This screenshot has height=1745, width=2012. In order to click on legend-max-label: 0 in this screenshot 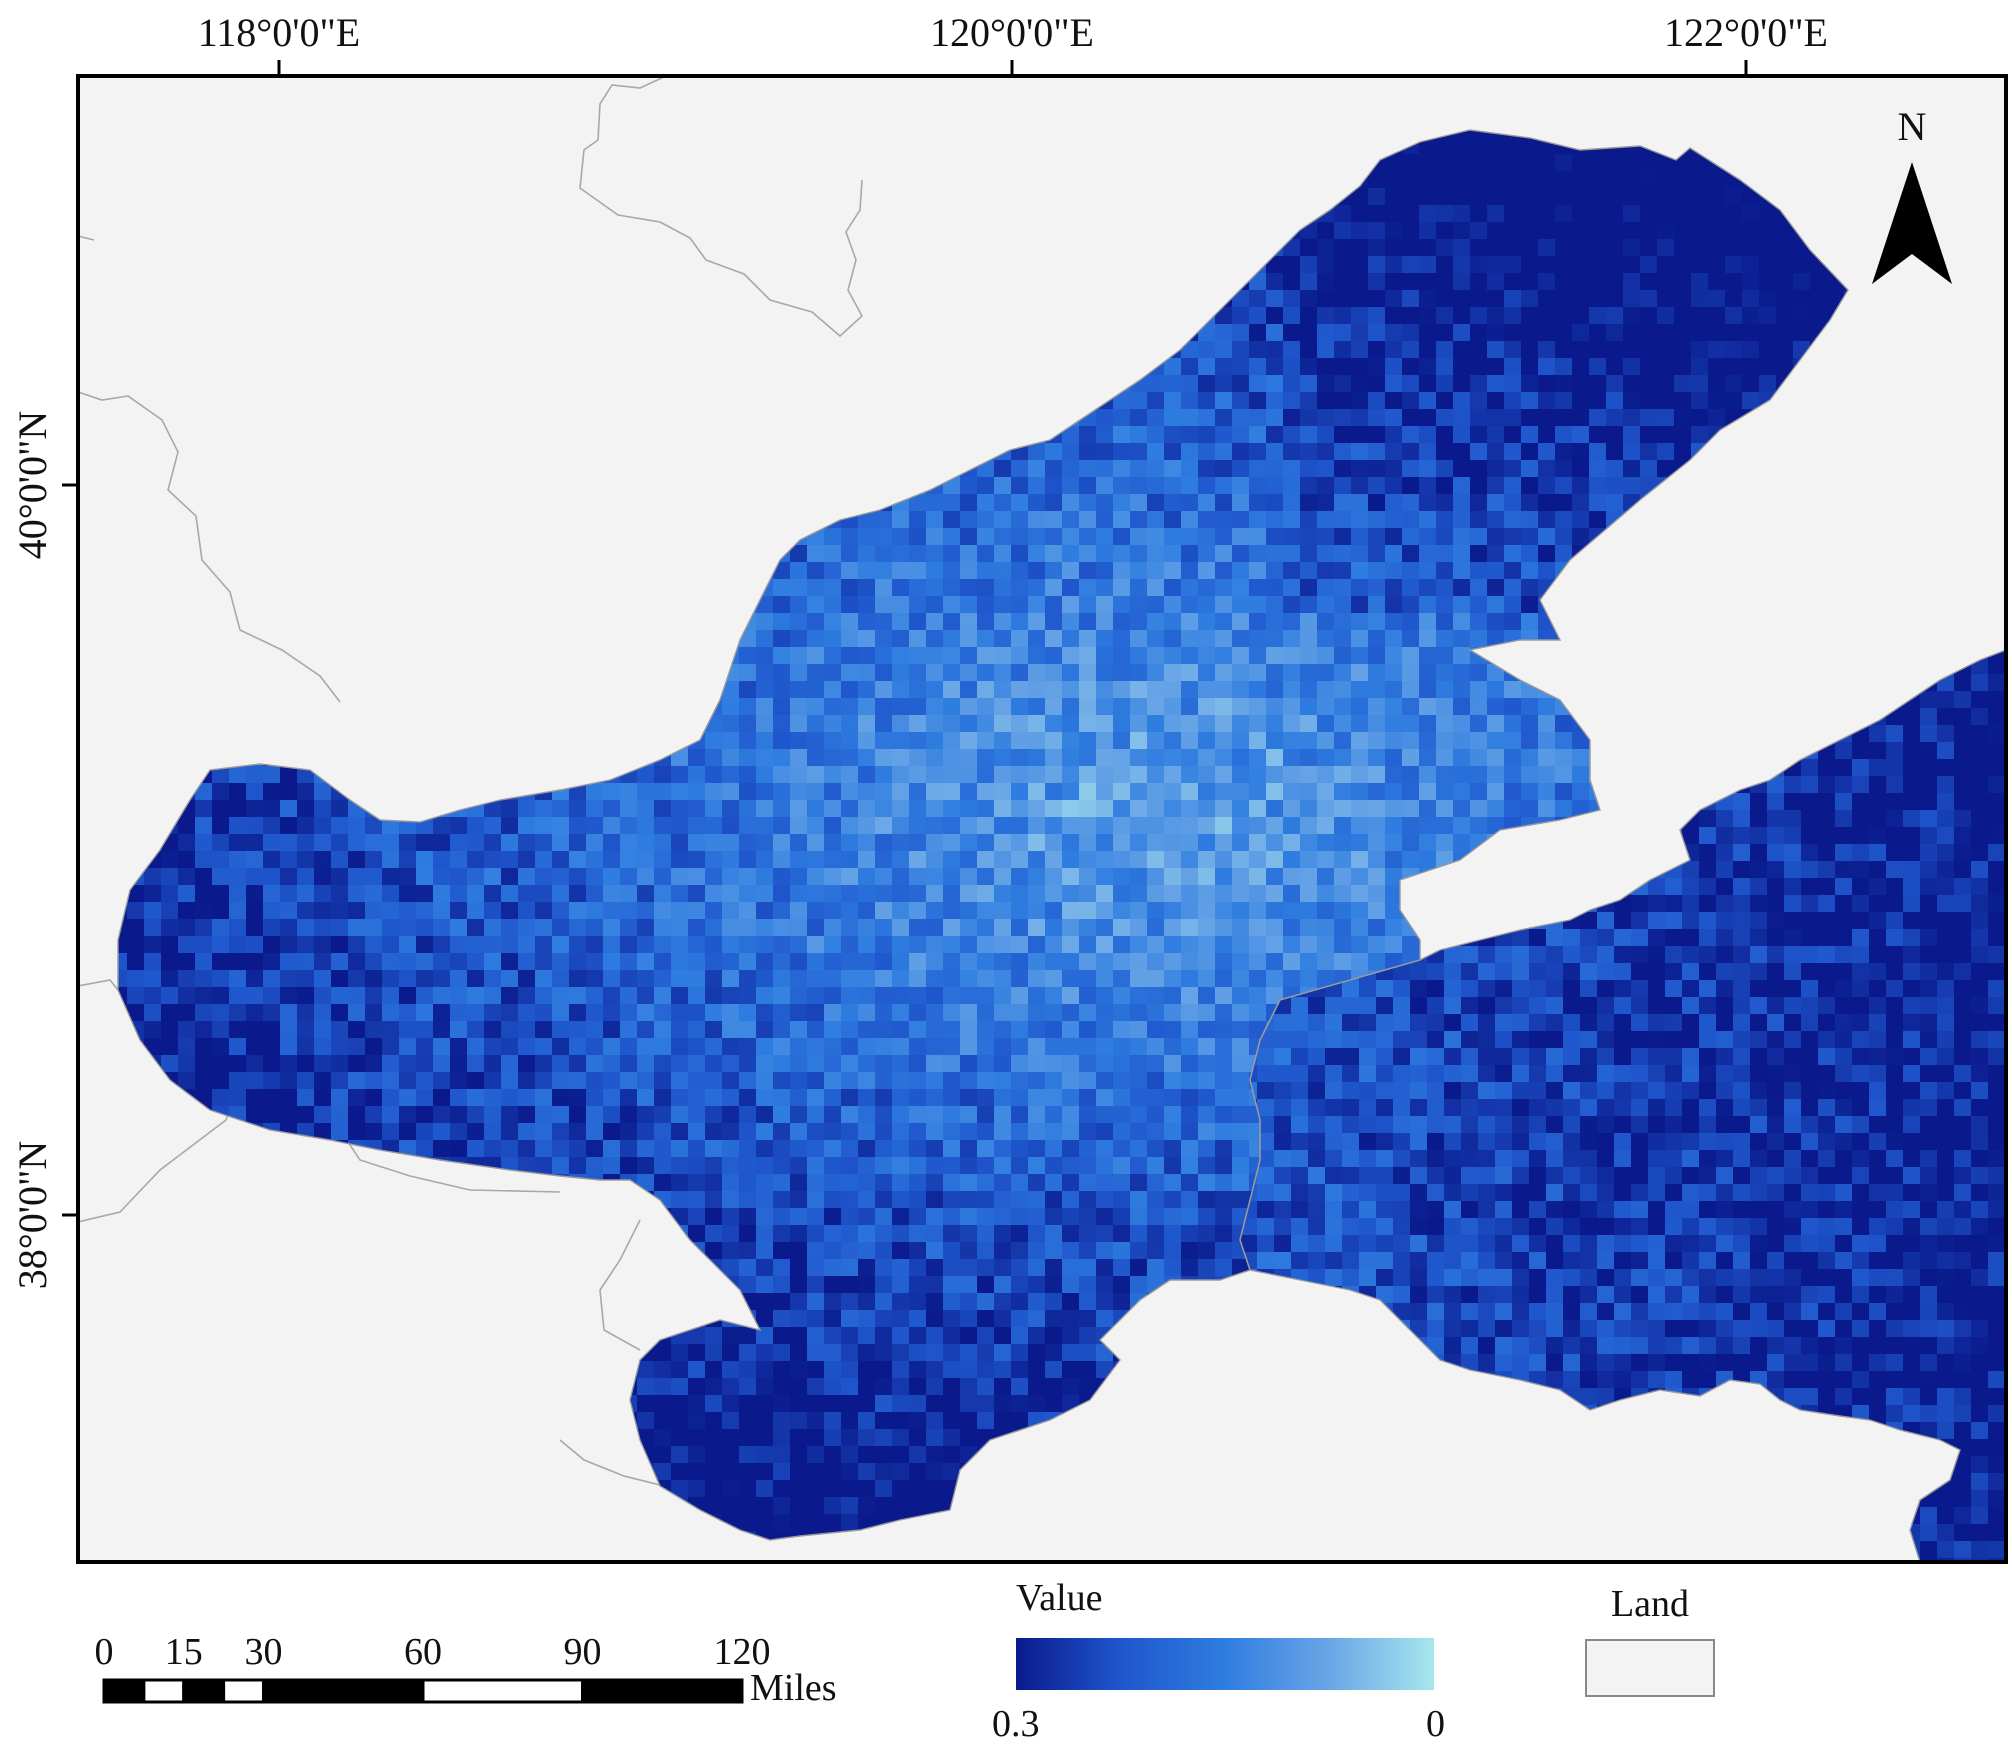, I will do `click(1435, 1724)`.